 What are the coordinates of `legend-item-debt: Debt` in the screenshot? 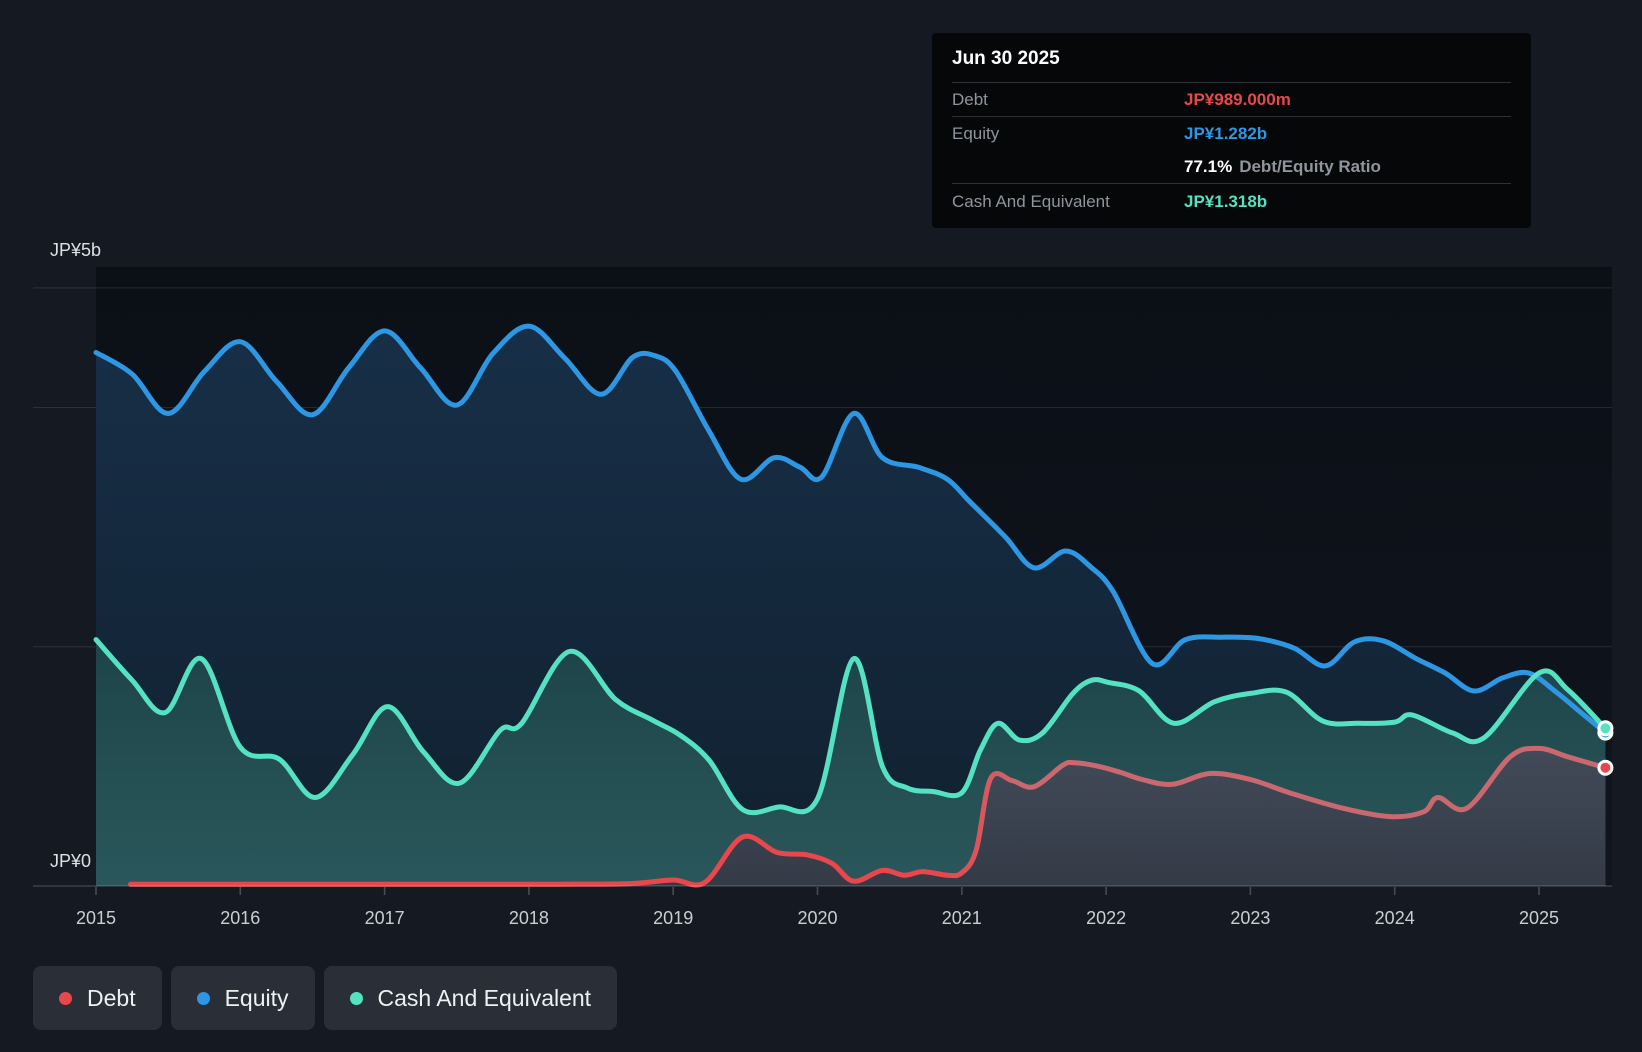 It's located at (97, 998).